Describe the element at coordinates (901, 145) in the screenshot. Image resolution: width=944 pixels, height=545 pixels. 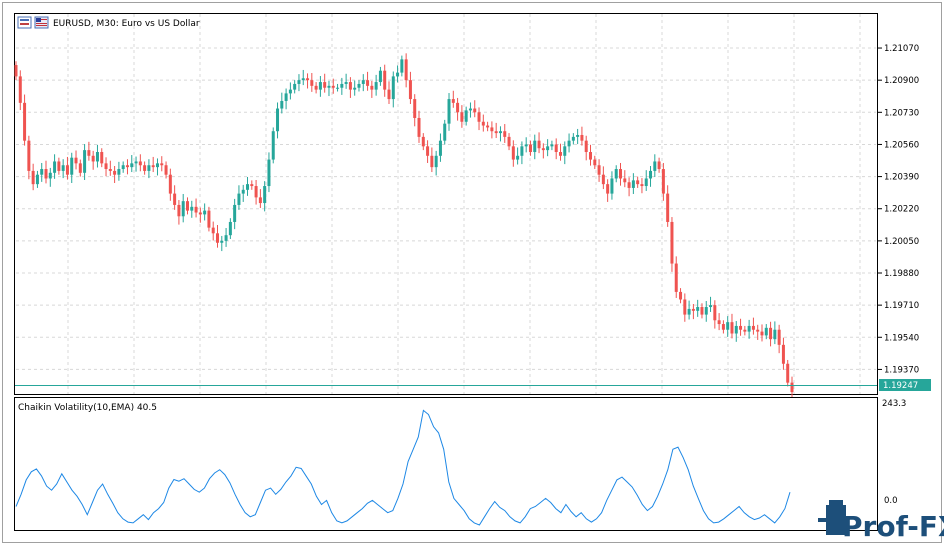
I see `price-tick-label: 1.20560` at that location.